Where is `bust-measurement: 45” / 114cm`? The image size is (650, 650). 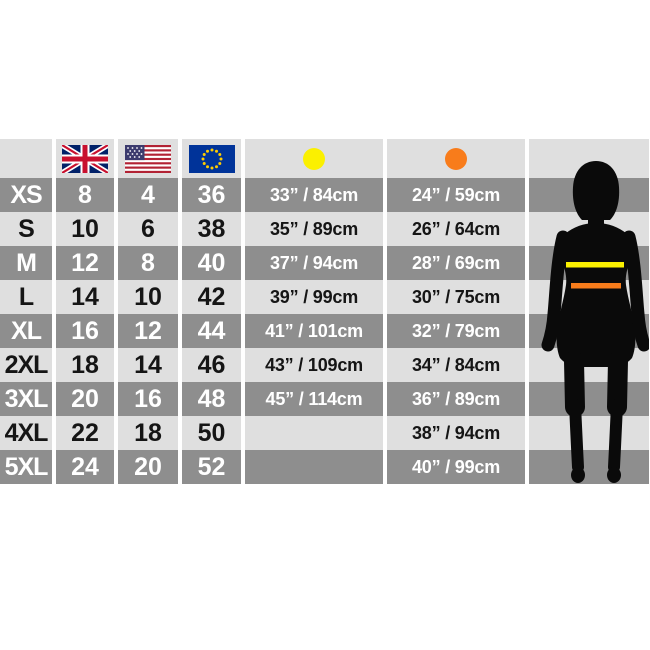
bust-measurement: 45” / 114cm is located at coordinates (314, 399).